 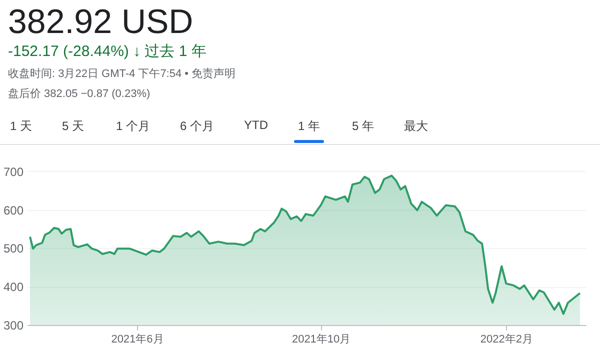 I want to click on chart-subtitle: -152.17 (-28.44%) ↓ 过去 1 年, so click(x=108, y=51).